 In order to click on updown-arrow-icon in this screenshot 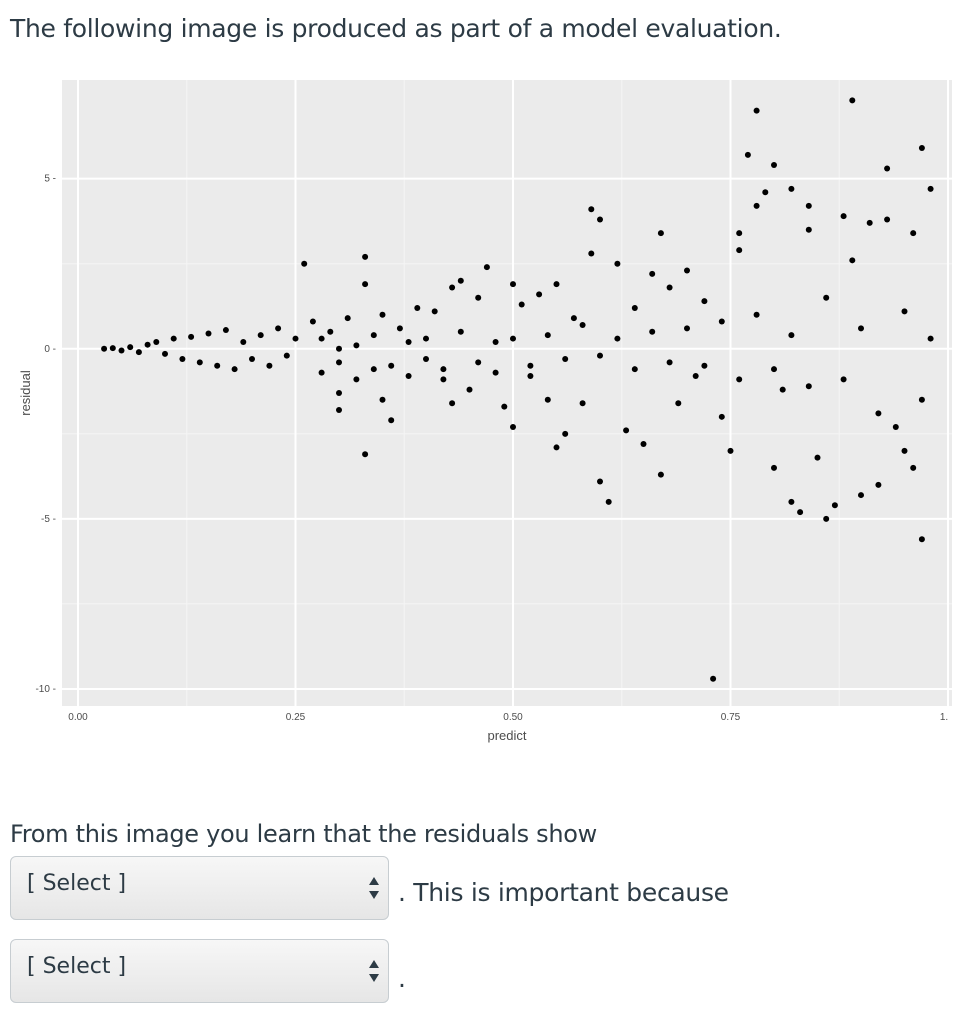, I will do `click(374, 971)`.